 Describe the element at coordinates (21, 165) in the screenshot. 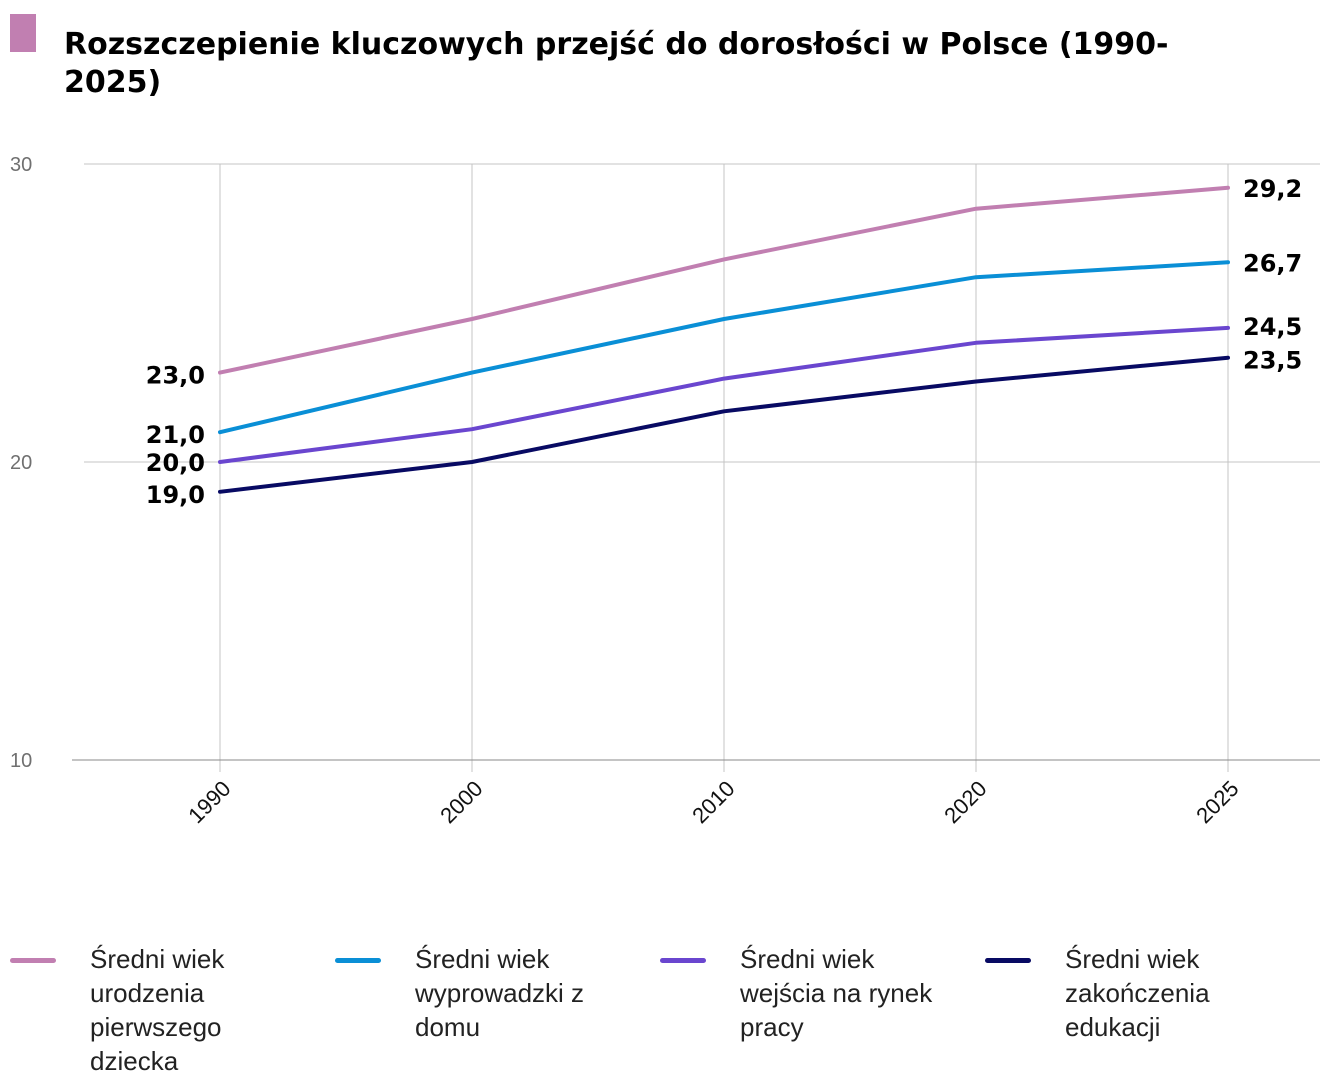

I see `y-tick-label: 30` at that location.